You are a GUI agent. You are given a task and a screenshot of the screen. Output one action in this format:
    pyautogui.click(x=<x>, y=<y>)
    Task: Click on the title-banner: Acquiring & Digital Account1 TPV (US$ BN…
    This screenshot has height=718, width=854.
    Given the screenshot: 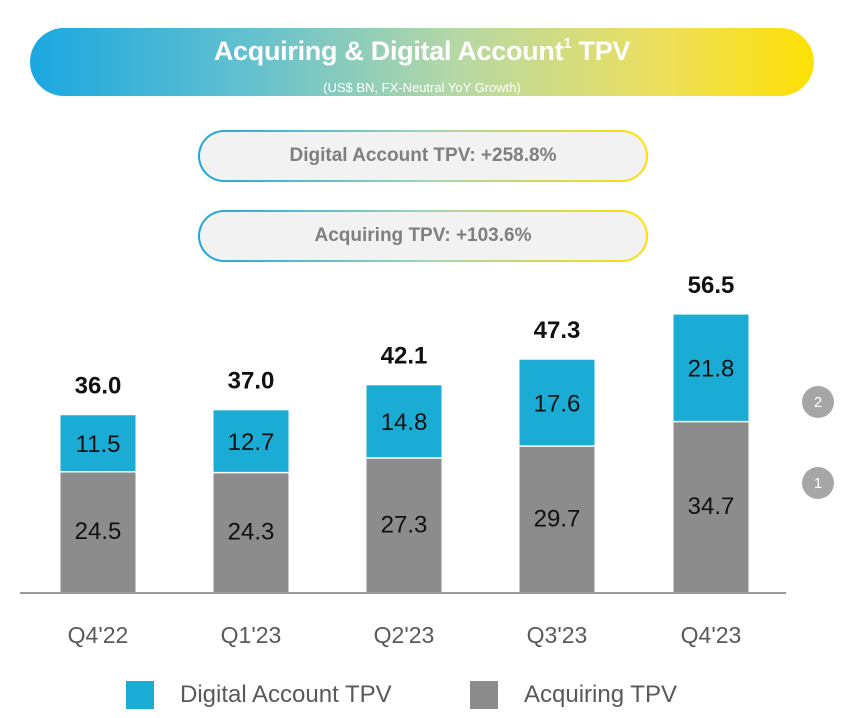 What is the action you would take?
    pyautogui.click(x=422, y=62)
    